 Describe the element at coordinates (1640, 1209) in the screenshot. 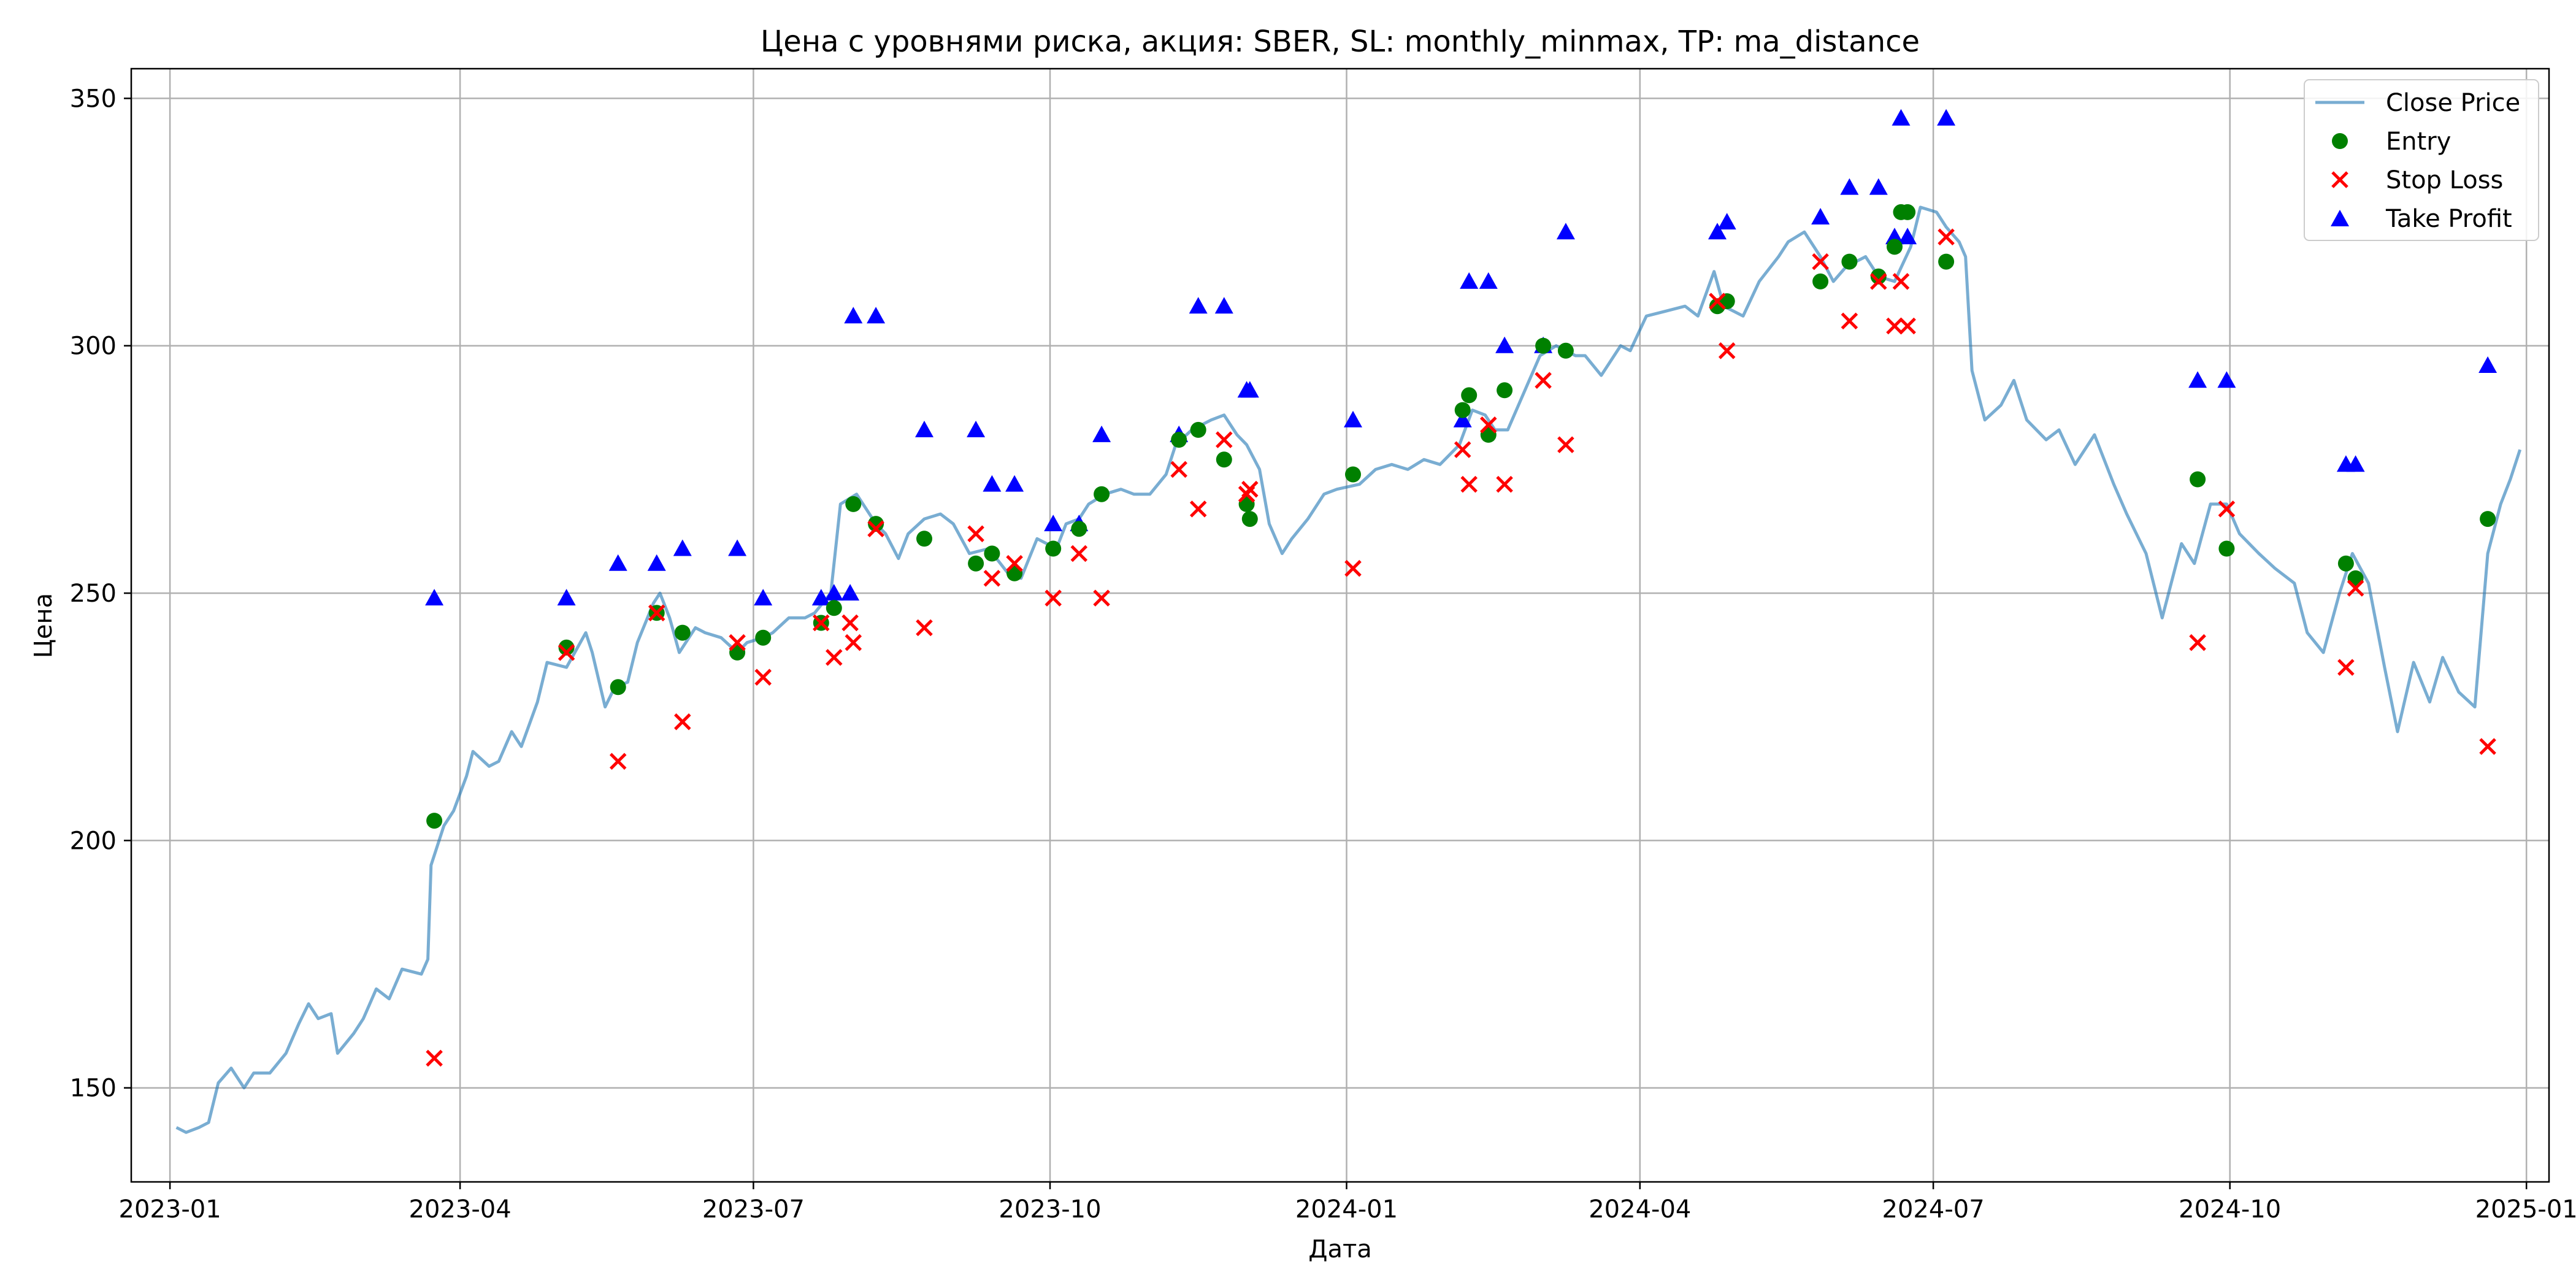

I see `x-tick-label-5: 2024-04` at that location.